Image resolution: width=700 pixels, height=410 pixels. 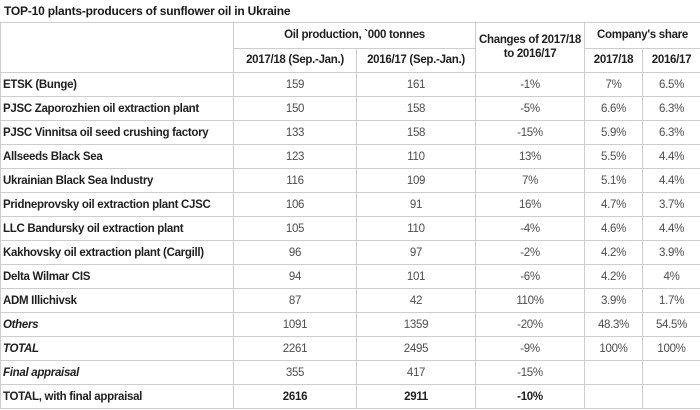 I want to click on changes-group-header: Changes of 2017/18 to 2016/17, so click(x=530, y=47).